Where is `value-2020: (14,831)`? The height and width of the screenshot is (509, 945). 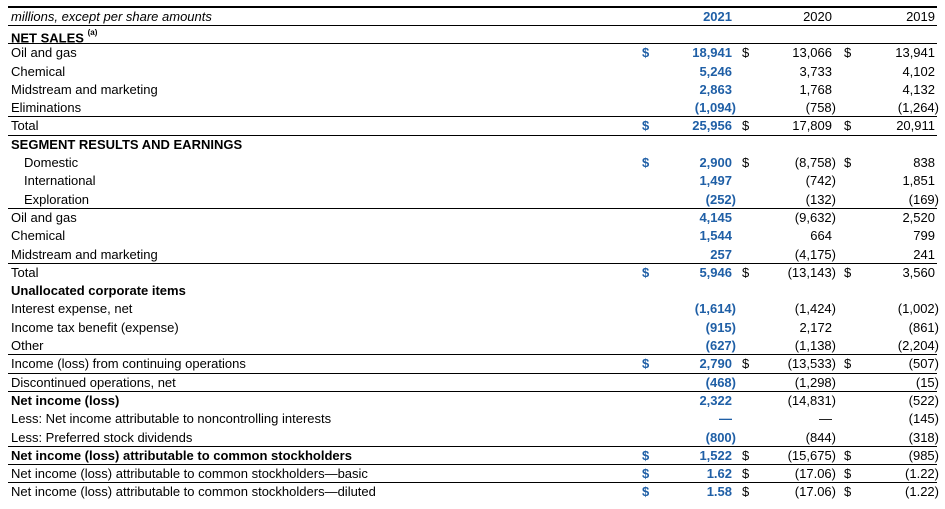
value-2020: (14,831) is located at coordinates (811, 400).